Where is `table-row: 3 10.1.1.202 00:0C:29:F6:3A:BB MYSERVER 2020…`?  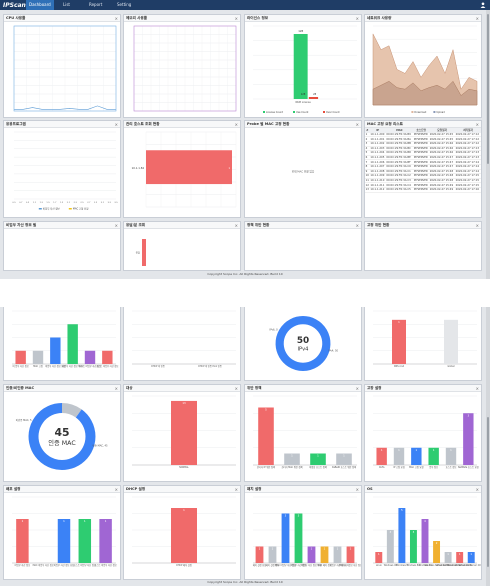
table-row: 3 10.1.1.202 00:0C:29:F6:3A:BB MYSERVER 2020… is located at coordinates (423, 144).